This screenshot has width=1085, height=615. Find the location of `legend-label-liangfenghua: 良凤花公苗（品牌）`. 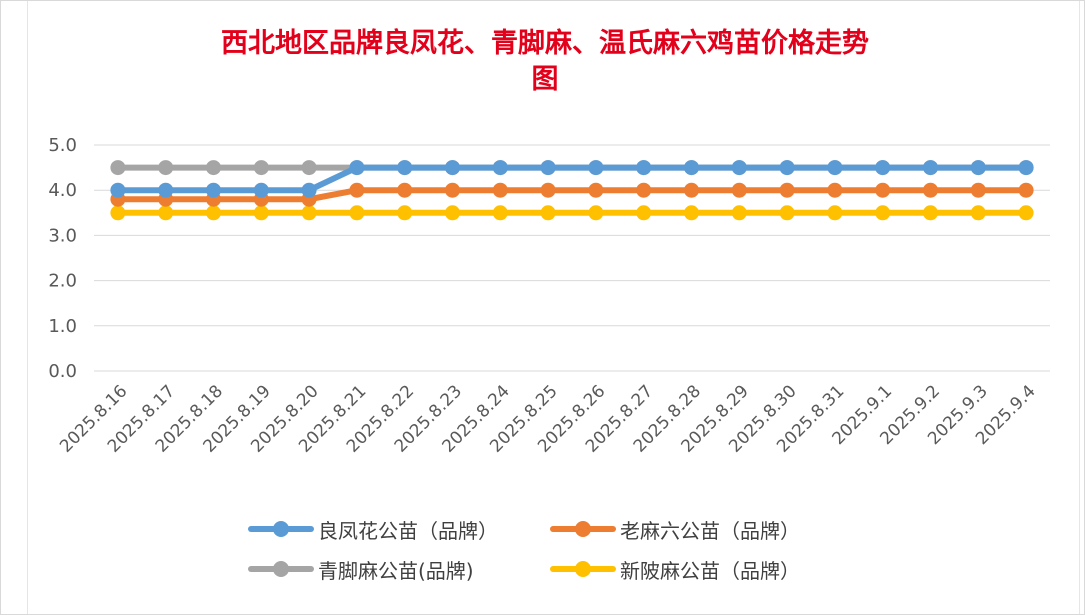

legend-label-liangfenghua: 良凤花公苗（品牌） is located at coordinates (408, 530).